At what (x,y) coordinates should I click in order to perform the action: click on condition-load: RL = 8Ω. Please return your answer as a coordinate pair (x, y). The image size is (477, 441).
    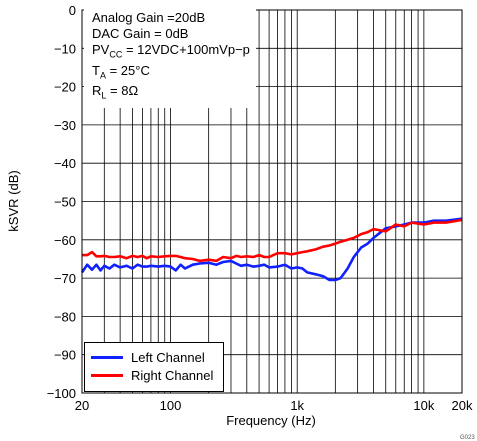
    Looking at the image, I should click on (115, 92).